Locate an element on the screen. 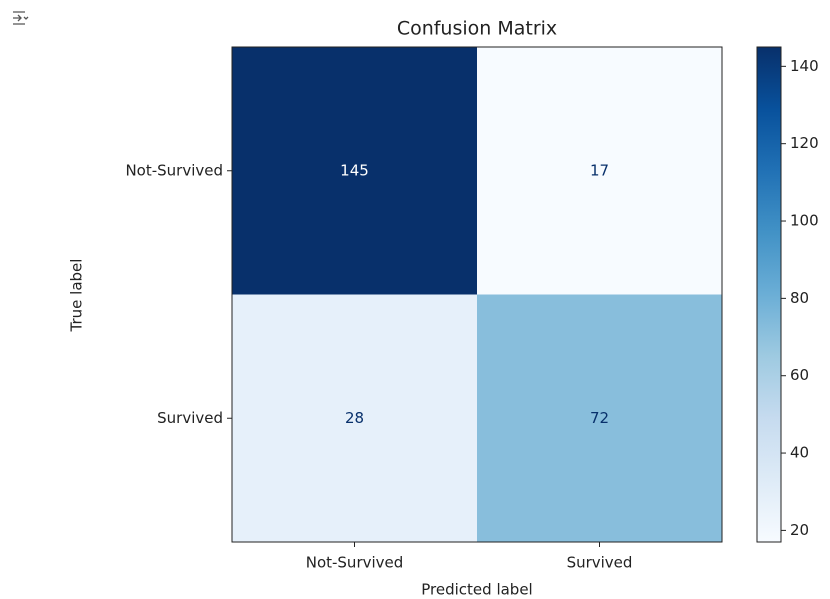  cell-label: 17 is located at coordinates (599, 170).